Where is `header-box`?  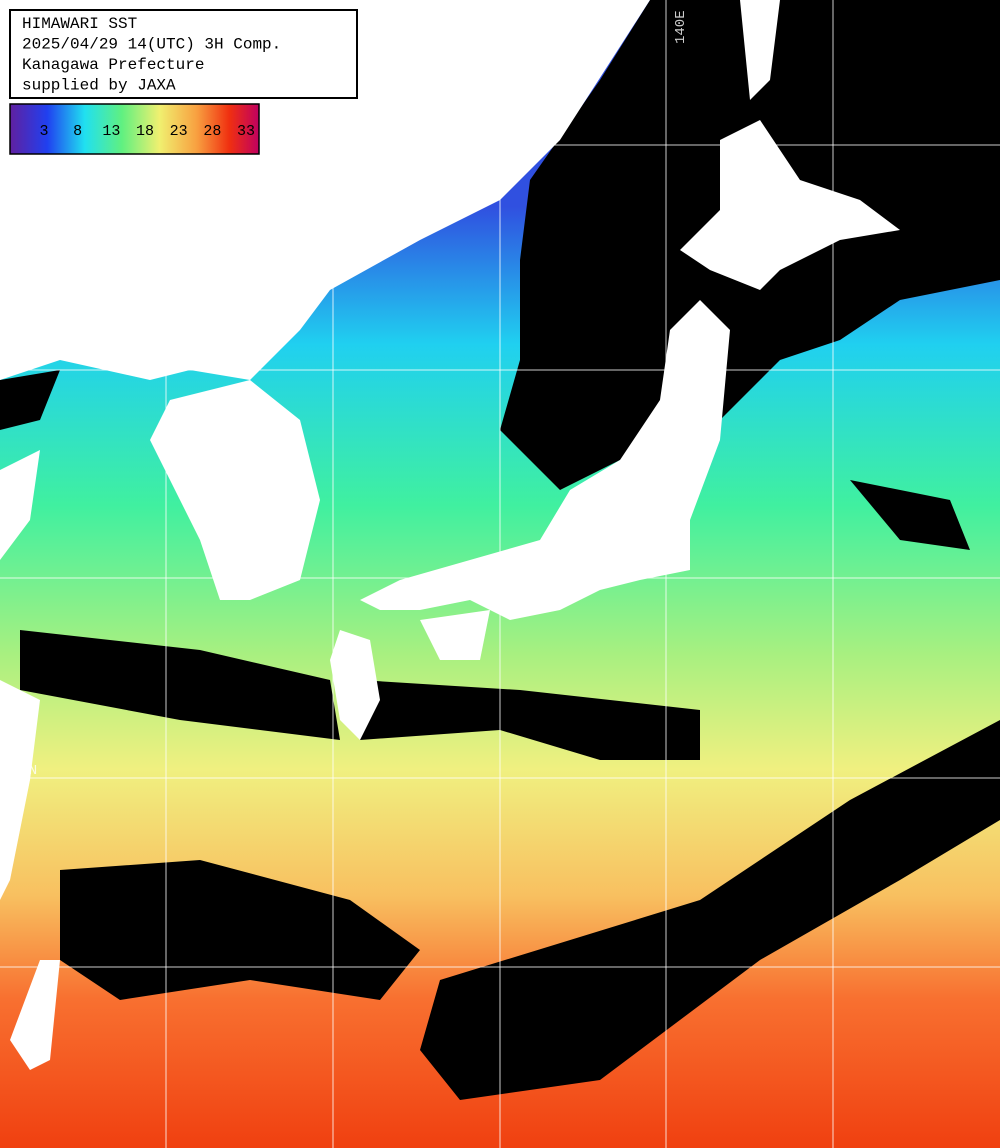 header-box is located at coordinates (183, 54).